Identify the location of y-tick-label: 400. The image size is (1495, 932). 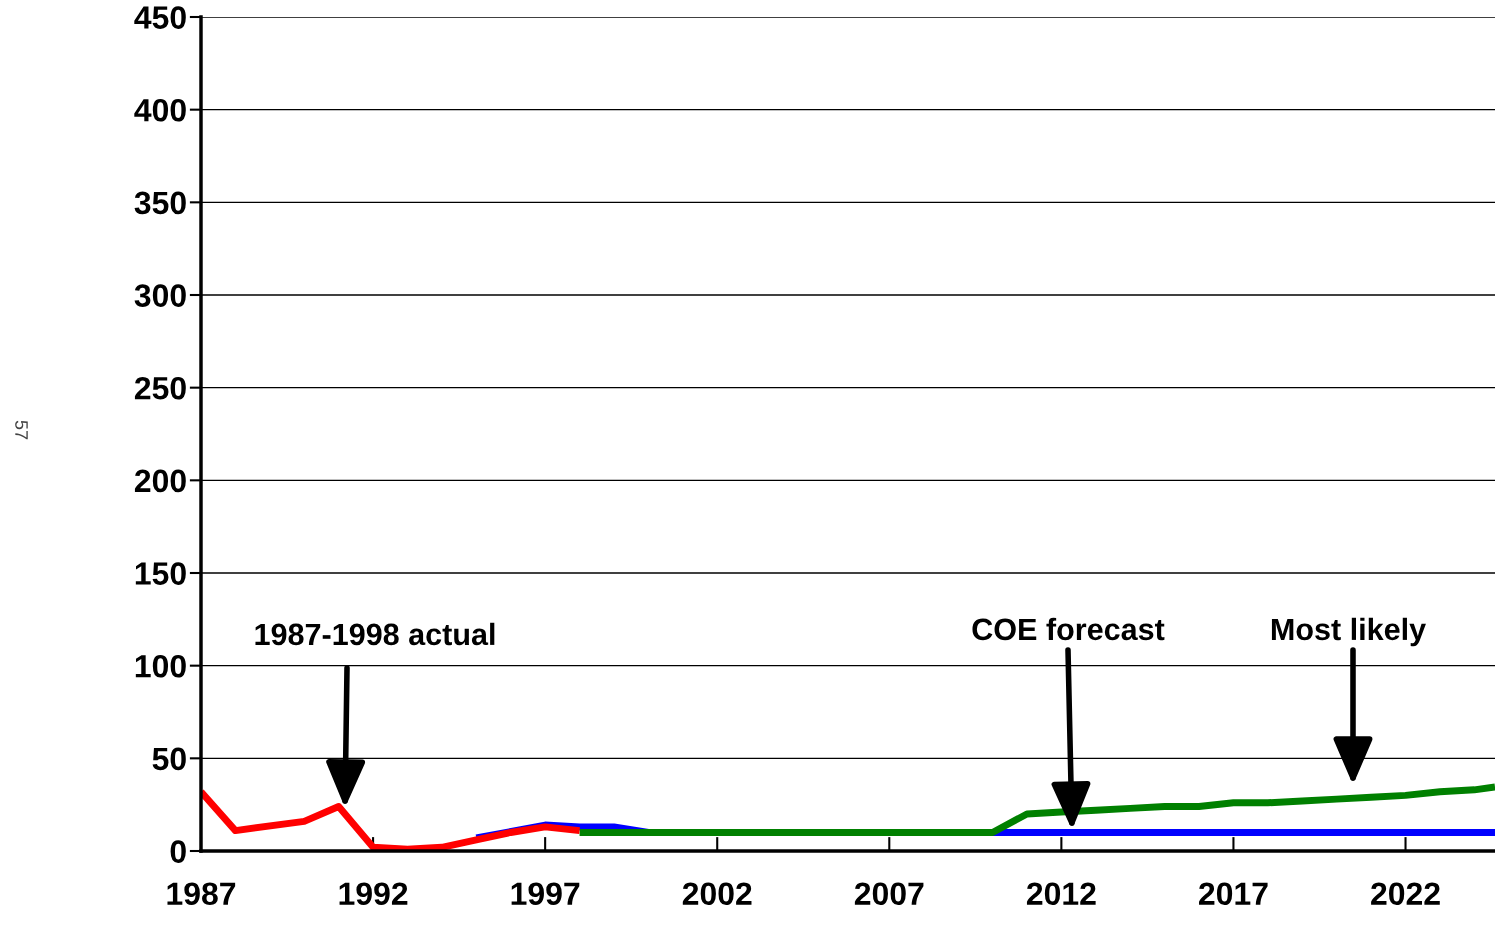
(160, 110).